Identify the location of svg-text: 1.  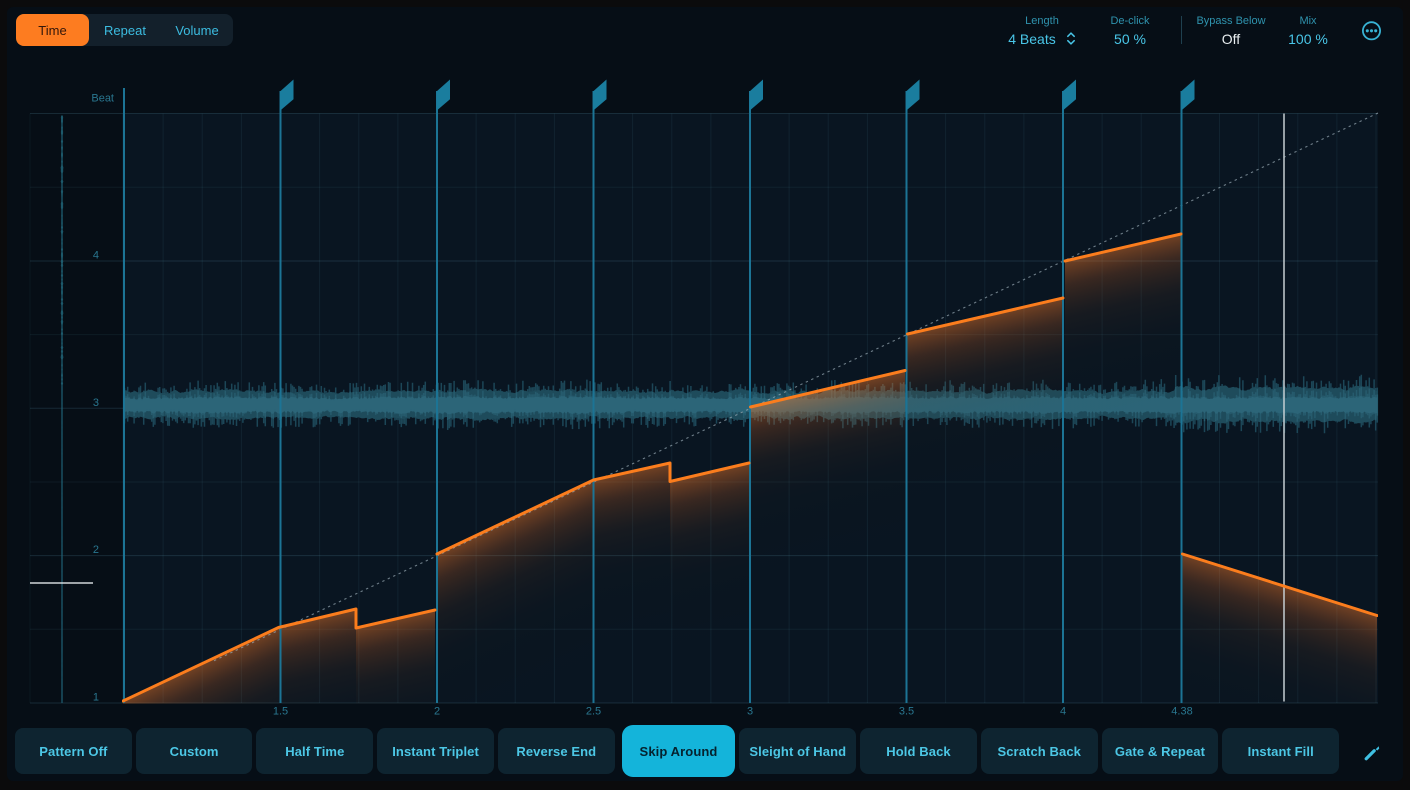
(96, 698).